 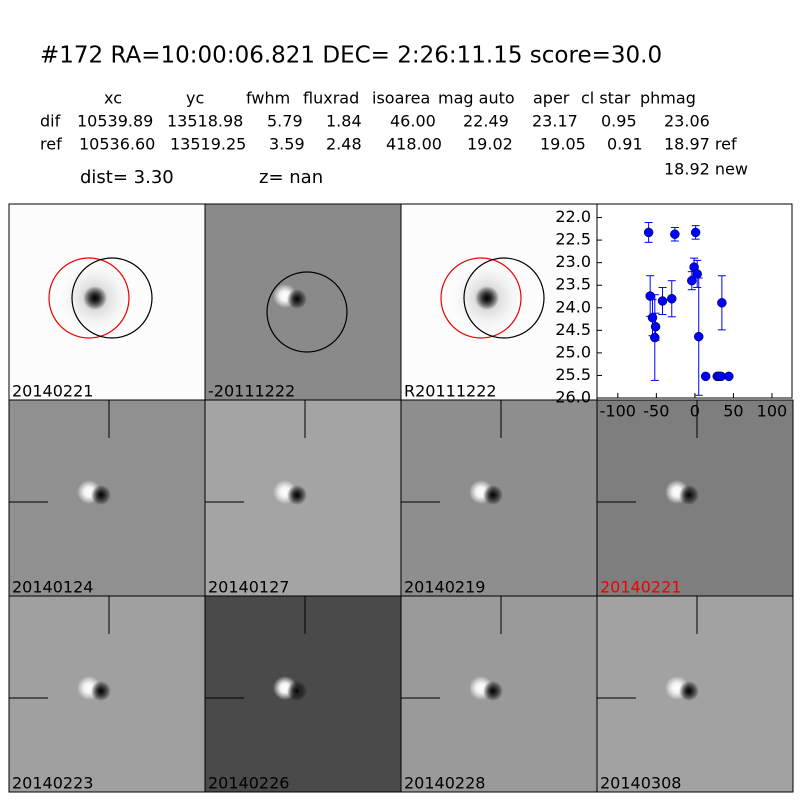 What do you see at coordinates (668, 98) in the screenshot?
I see `column-header: phmag` at bounding box center [668, 98].